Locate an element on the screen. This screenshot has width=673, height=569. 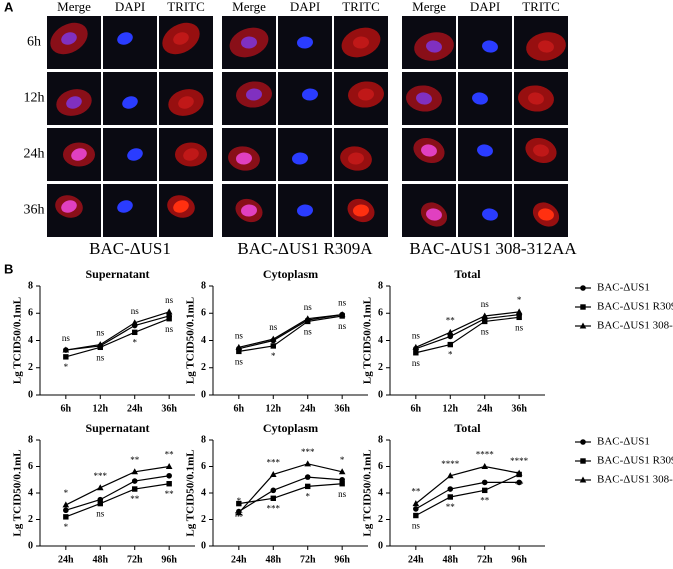
y-tick-label: 6 is located at coordinates (380, 313).